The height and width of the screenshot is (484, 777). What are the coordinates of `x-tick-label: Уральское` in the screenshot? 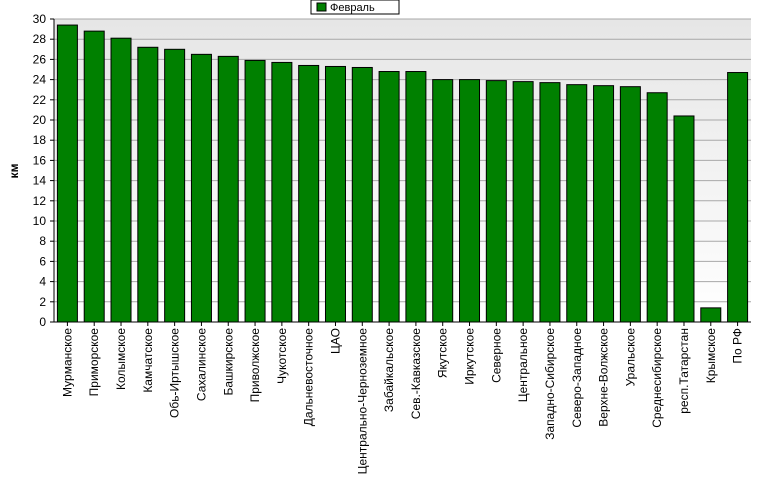 It's located at (630, 357).